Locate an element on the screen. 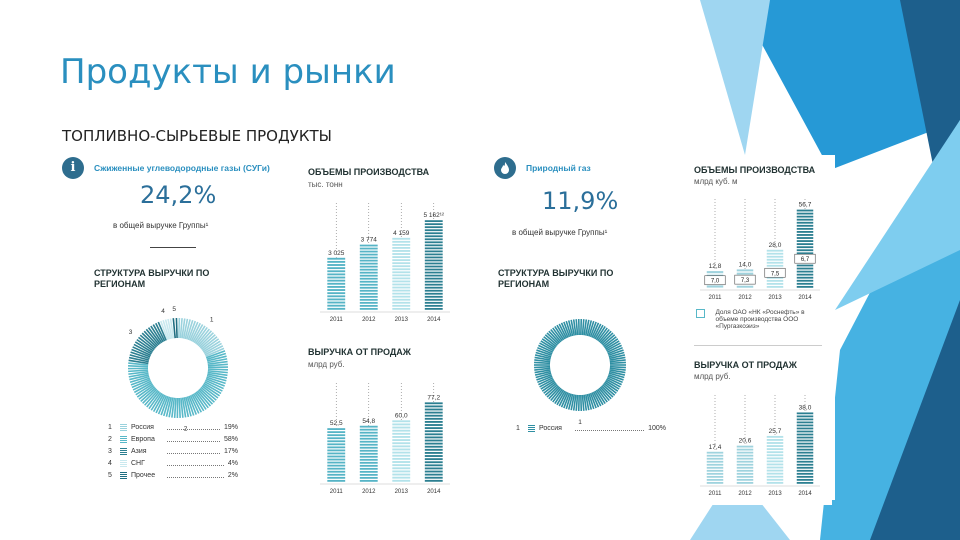 The width and height of the screenshot is (960, 540). lpg-structure-title: СТРУКТУРА ВЫРУЧКИ ПО РЕГИОНАМ is located at coordinates (152, 278).